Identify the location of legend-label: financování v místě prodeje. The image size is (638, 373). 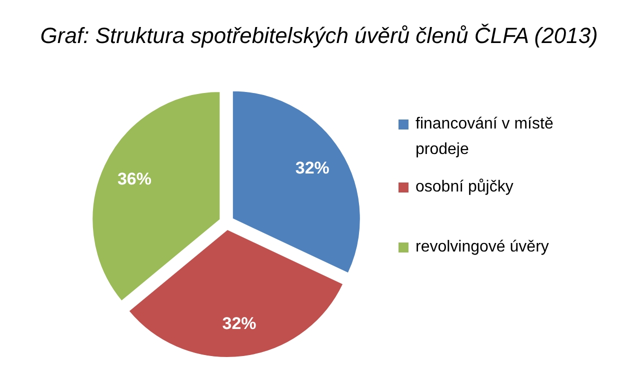
(485, 137).